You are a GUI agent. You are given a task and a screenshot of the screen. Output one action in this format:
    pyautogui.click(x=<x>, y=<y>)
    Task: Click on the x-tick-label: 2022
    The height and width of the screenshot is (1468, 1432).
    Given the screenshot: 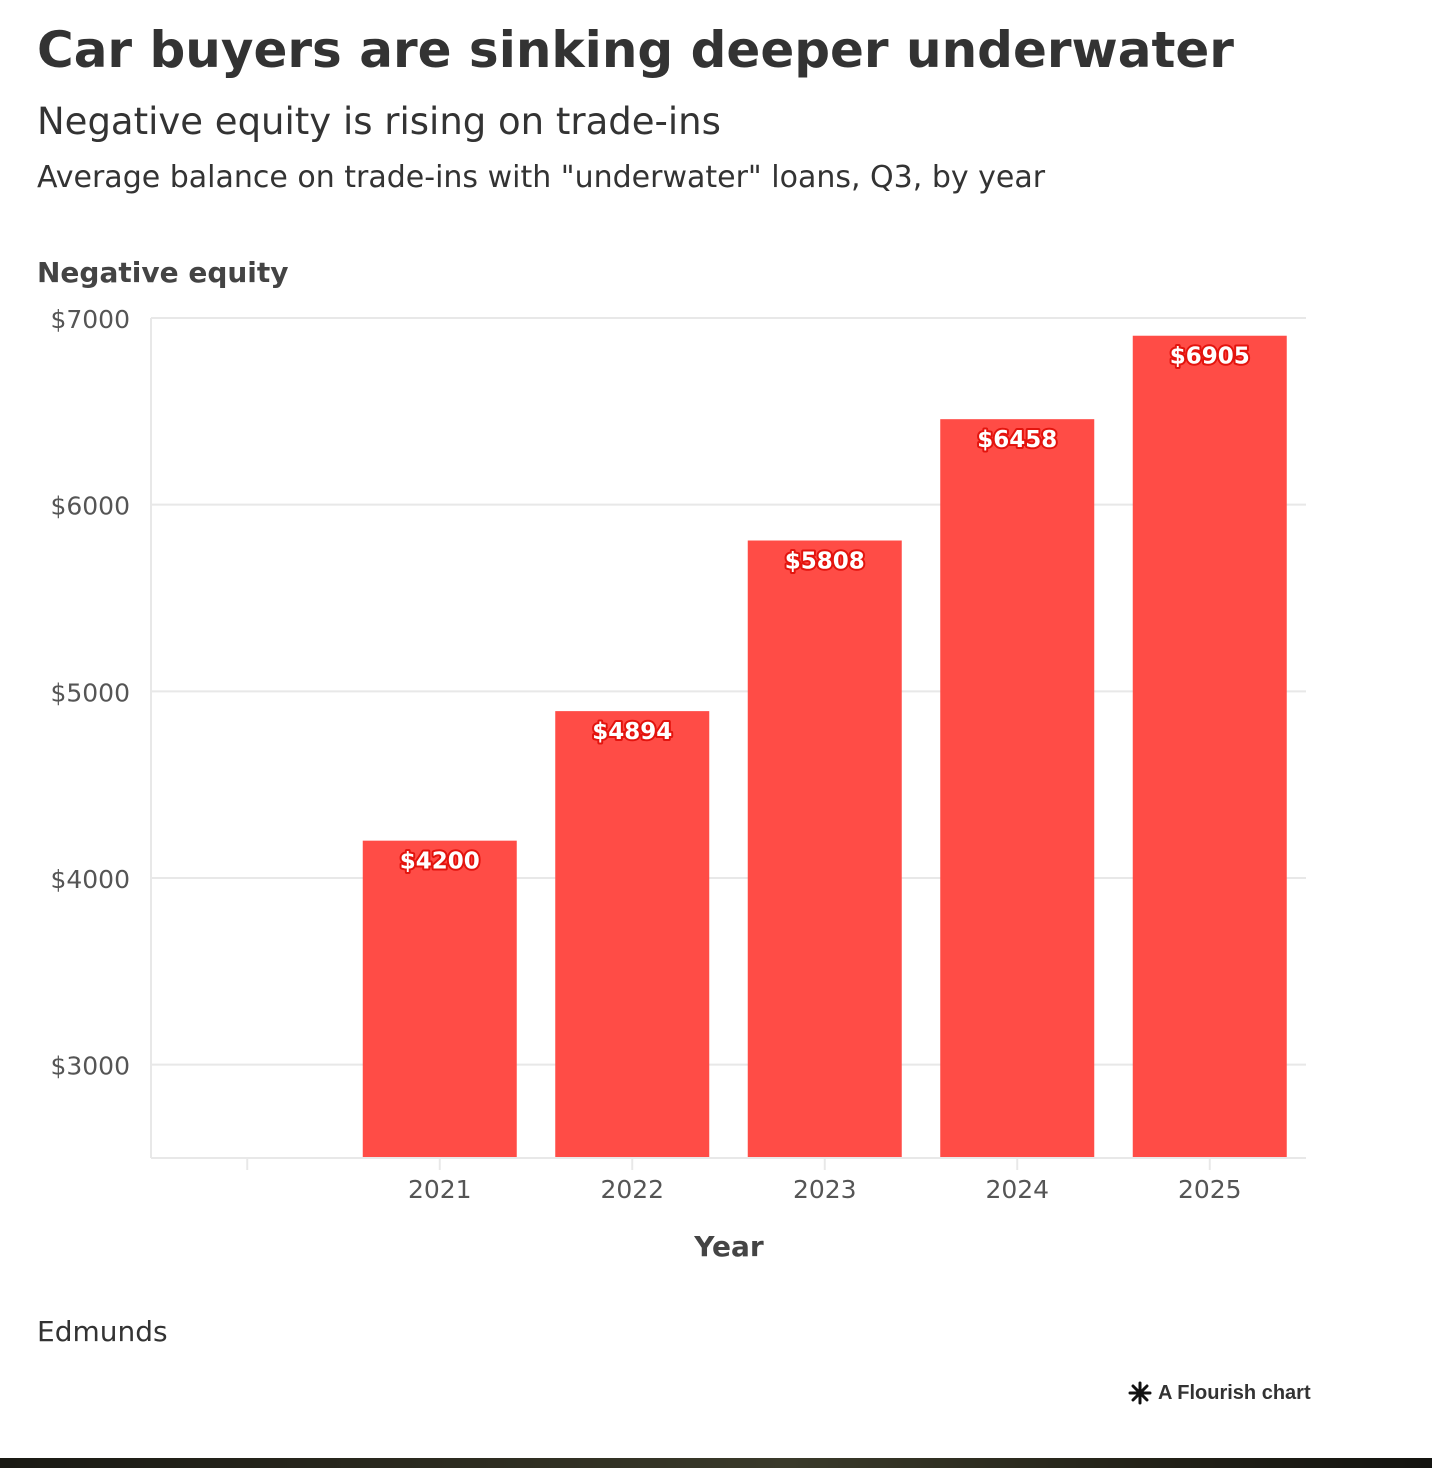 What is the action you would take?
    pyautogui.click(x=632, y=1189)
    